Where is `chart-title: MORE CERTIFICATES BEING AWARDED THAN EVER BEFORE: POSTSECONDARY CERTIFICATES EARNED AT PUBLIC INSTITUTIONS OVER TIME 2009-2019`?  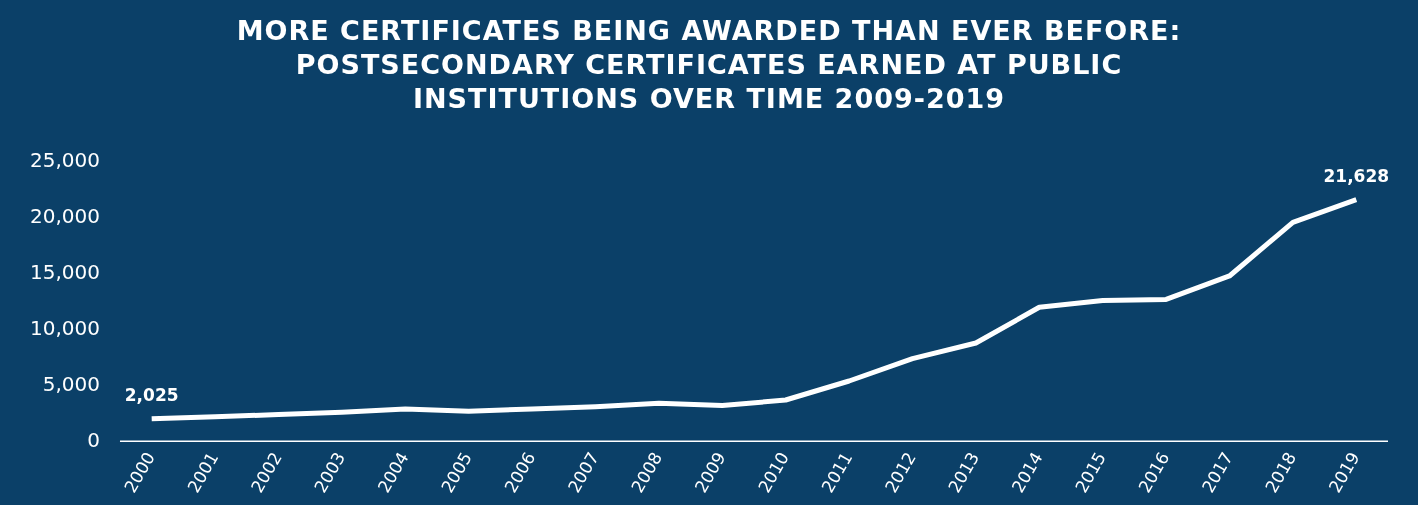 chart-title: MORE CERTIFICATES BEING AWARDED THAN EVER BEFORE: POSTSECONDARY CERTIFICATES EARNED AT PUBLIC INSTITUTIONS OVER TIME 2009-2019 is located at coordinates (709, 65).